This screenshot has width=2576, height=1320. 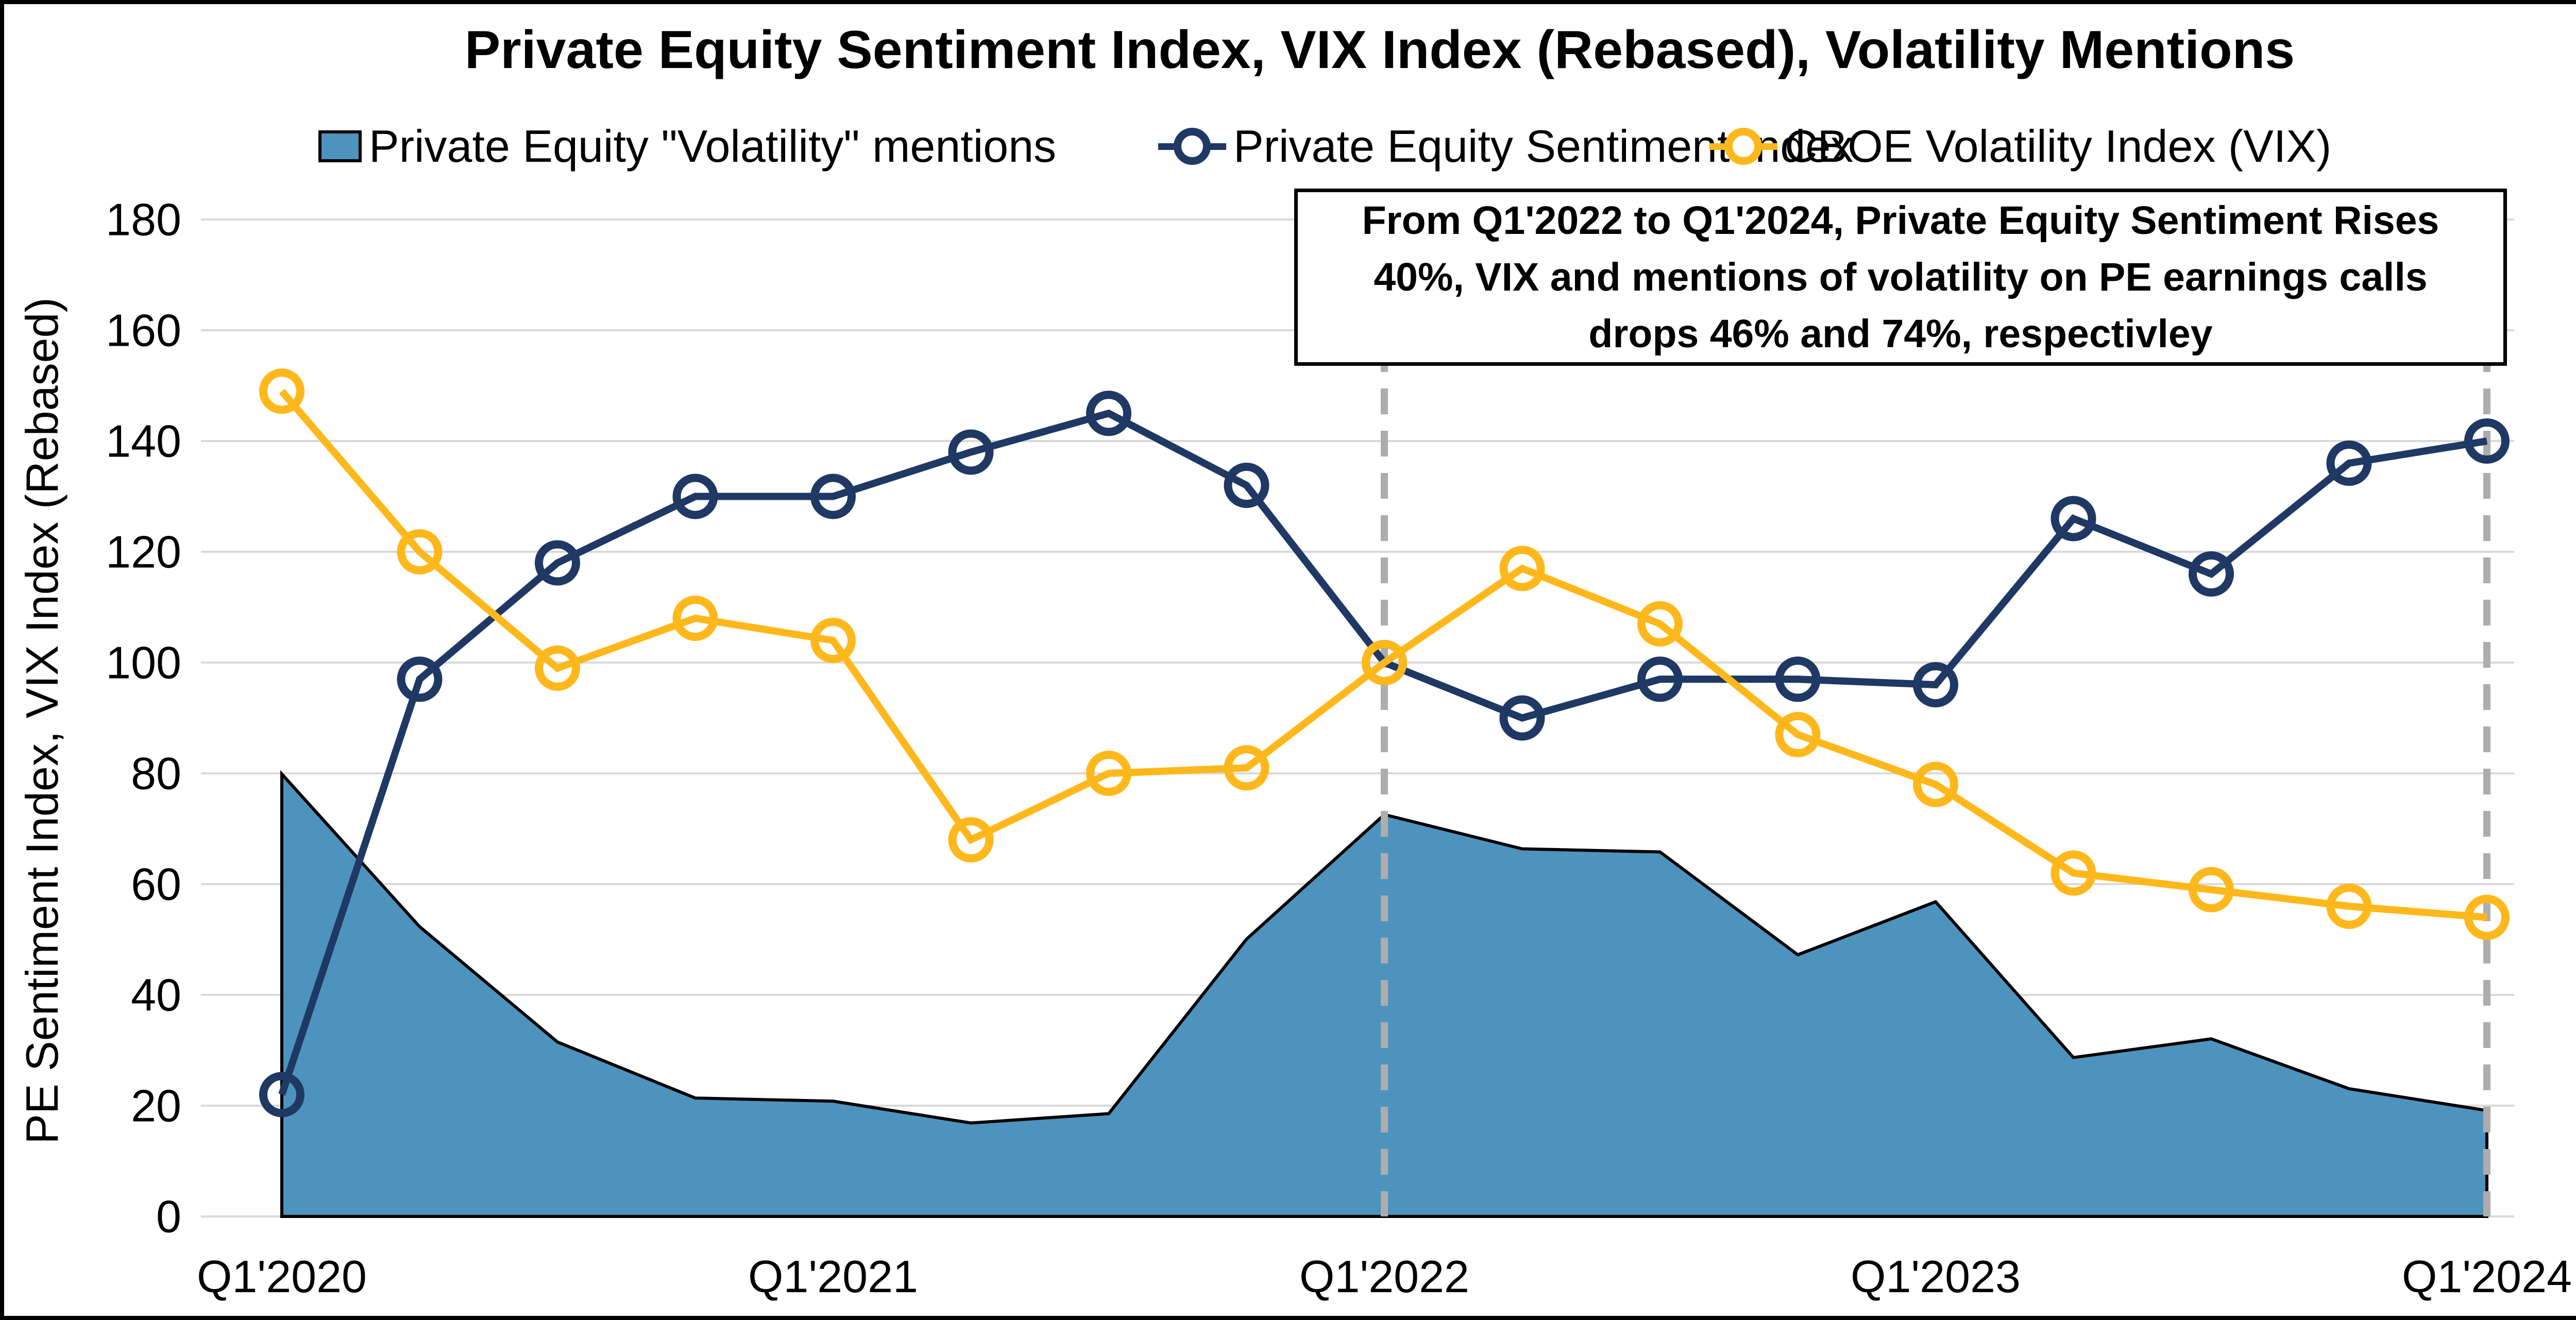 I want to click on svg-text: 80, so click(x=156, y=774).